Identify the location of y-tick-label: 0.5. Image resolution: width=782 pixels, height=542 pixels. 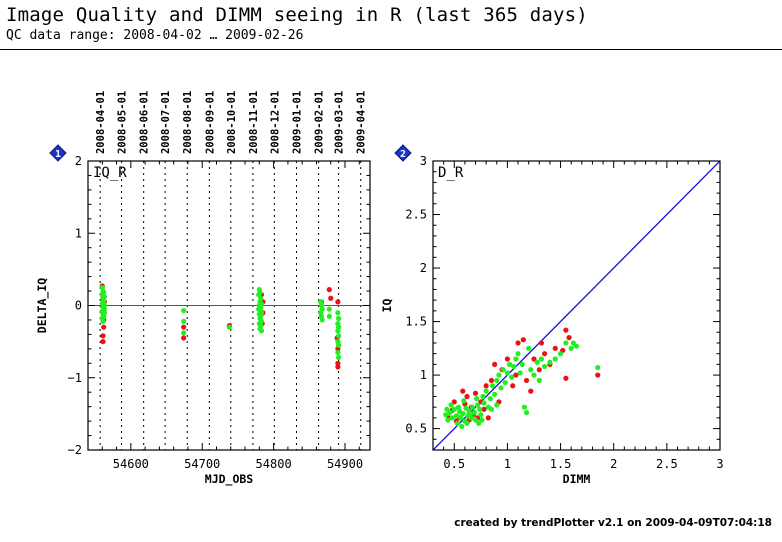
(416, 429).